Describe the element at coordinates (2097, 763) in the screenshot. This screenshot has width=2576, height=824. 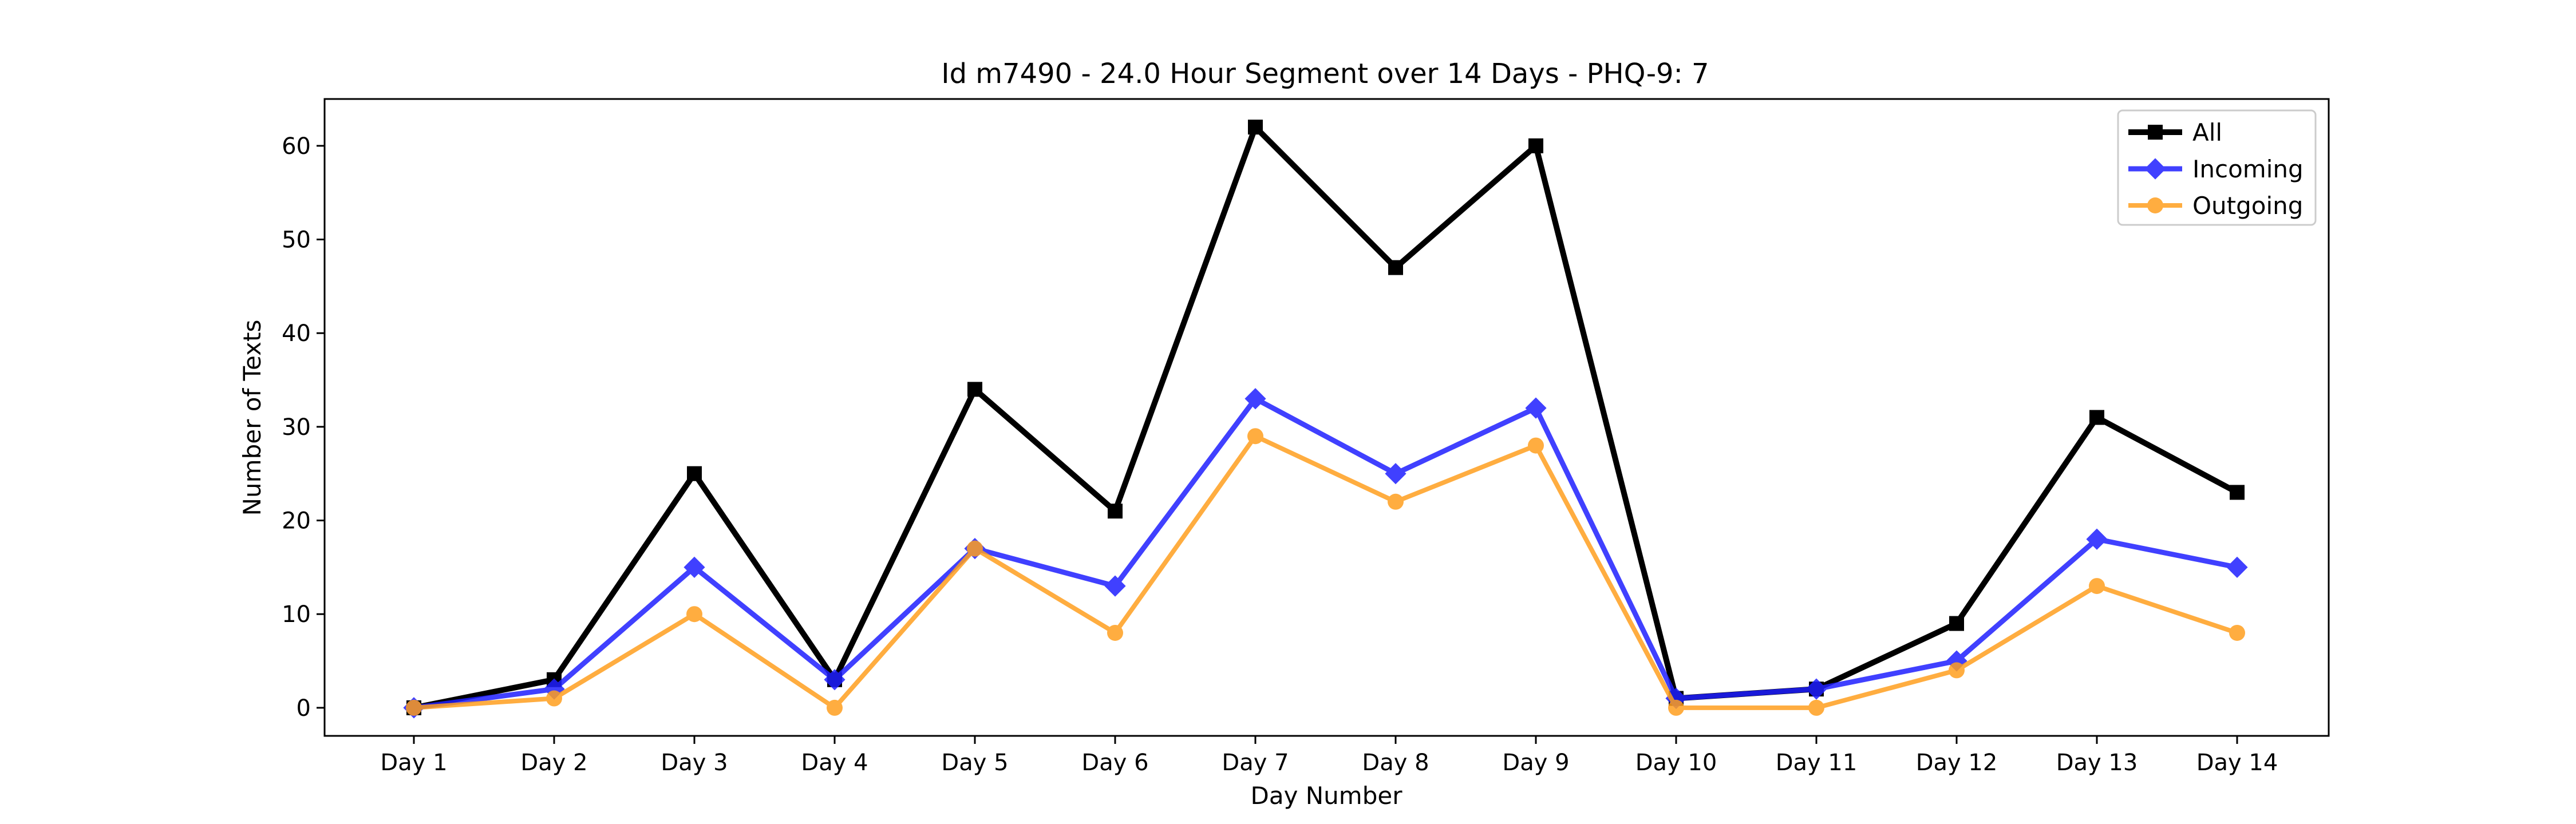
I see `x-tick-label: Day 13` at that location.